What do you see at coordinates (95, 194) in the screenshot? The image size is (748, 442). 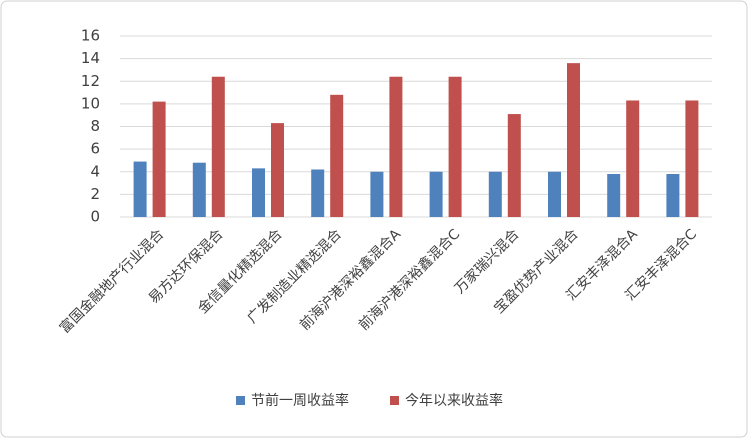 I see `y-tick-label: 2` at bounding box center [95, 194].